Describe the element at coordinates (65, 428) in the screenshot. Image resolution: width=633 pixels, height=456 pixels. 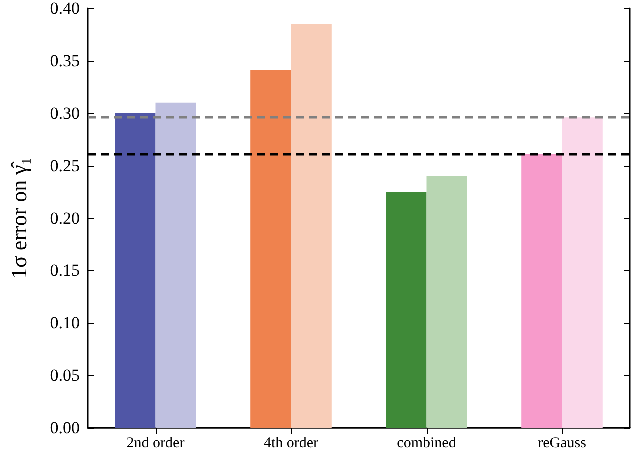
I see `y-tick-label: 0.00` at that location.